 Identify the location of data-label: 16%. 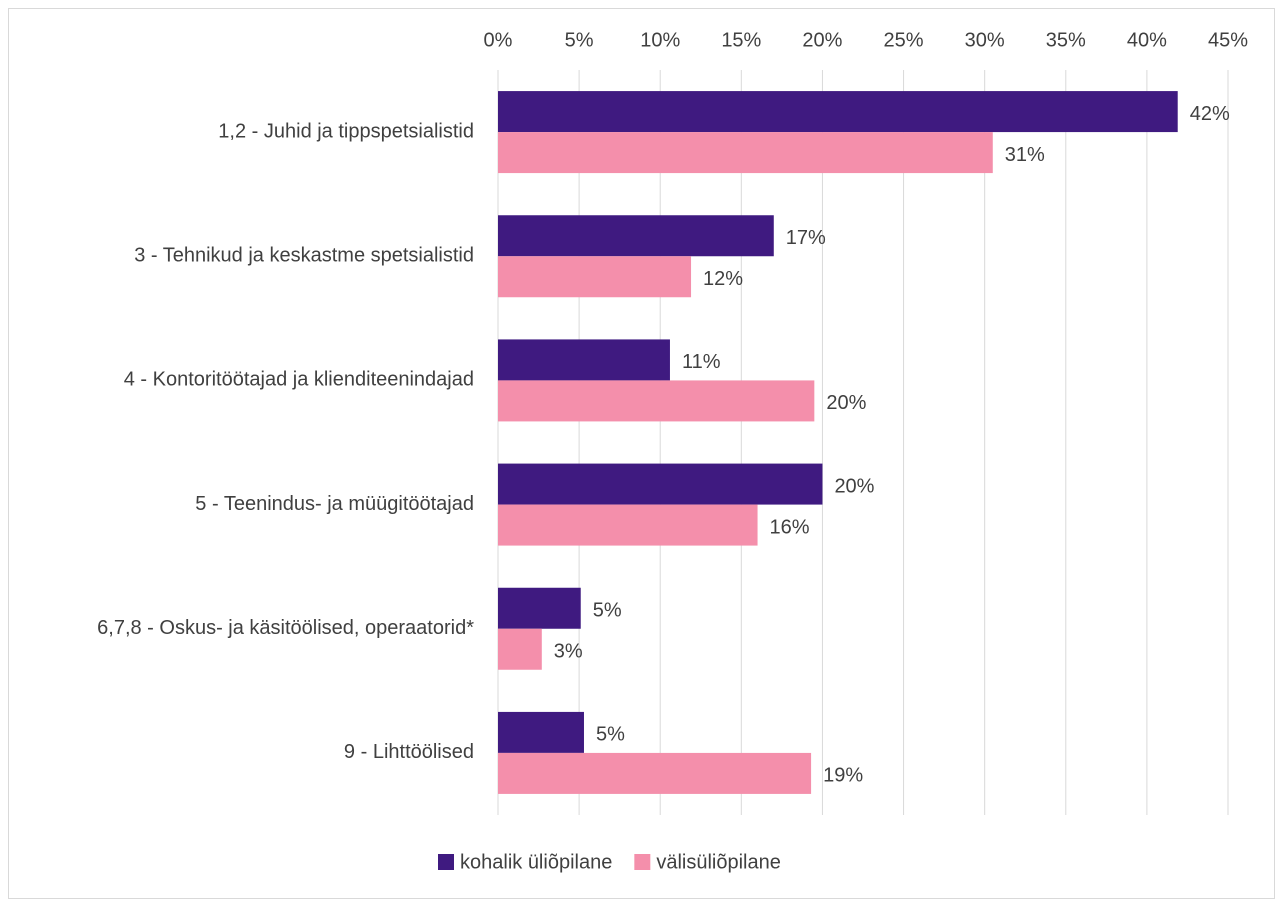
(790, 527).